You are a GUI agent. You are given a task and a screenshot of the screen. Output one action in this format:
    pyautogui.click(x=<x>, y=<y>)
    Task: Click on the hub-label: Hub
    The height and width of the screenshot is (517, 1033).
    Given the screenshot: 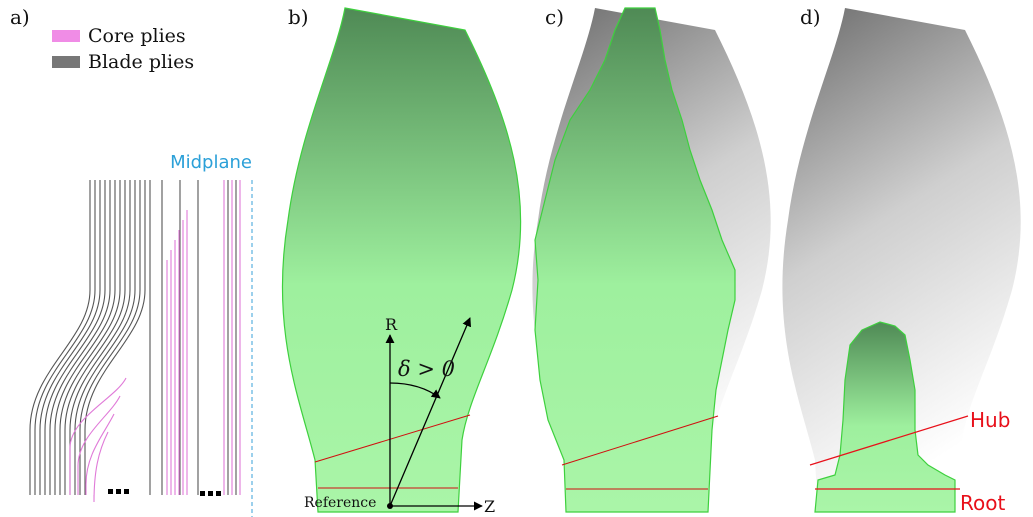 What is the action you would take?
    pyautogui.click(x=990, y=420)
    